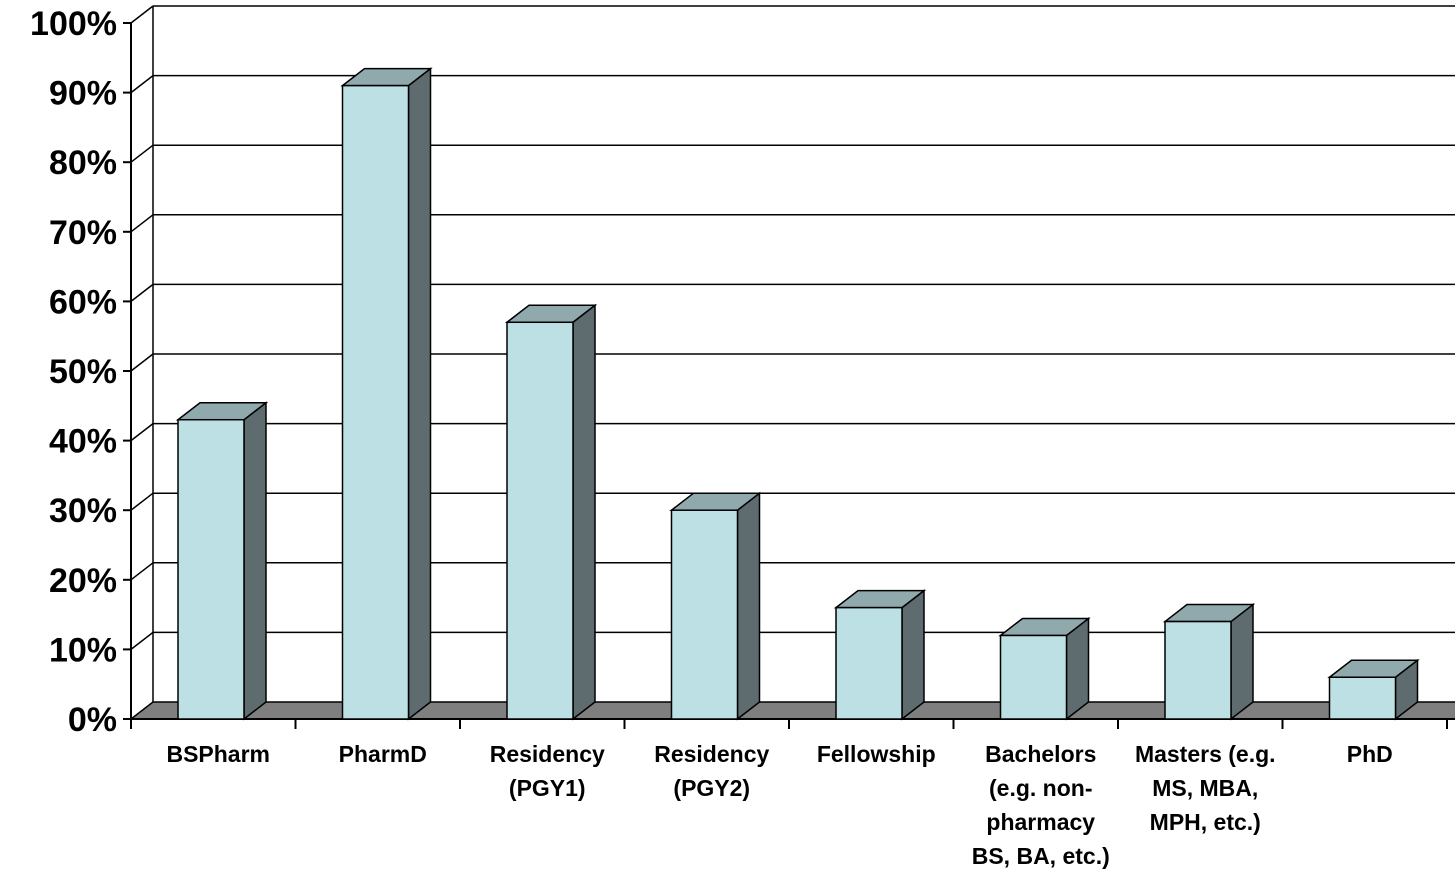 Image resolution: width=1455 pixels, height=869 pixels. Describe the element at coordinates (1041, 805) in the screenshot. I see `x-category-label: Bachelors (e.g. non-pharmacy BS, BA, etc.)` at that location.